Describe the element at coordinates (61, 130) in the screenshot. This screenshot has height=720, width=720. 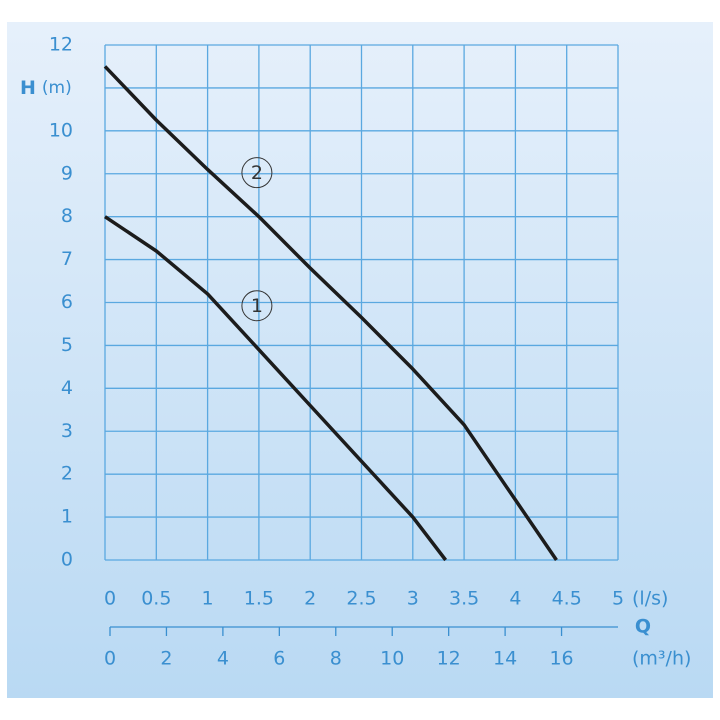
I see `y-tick-label: 10` at that location.